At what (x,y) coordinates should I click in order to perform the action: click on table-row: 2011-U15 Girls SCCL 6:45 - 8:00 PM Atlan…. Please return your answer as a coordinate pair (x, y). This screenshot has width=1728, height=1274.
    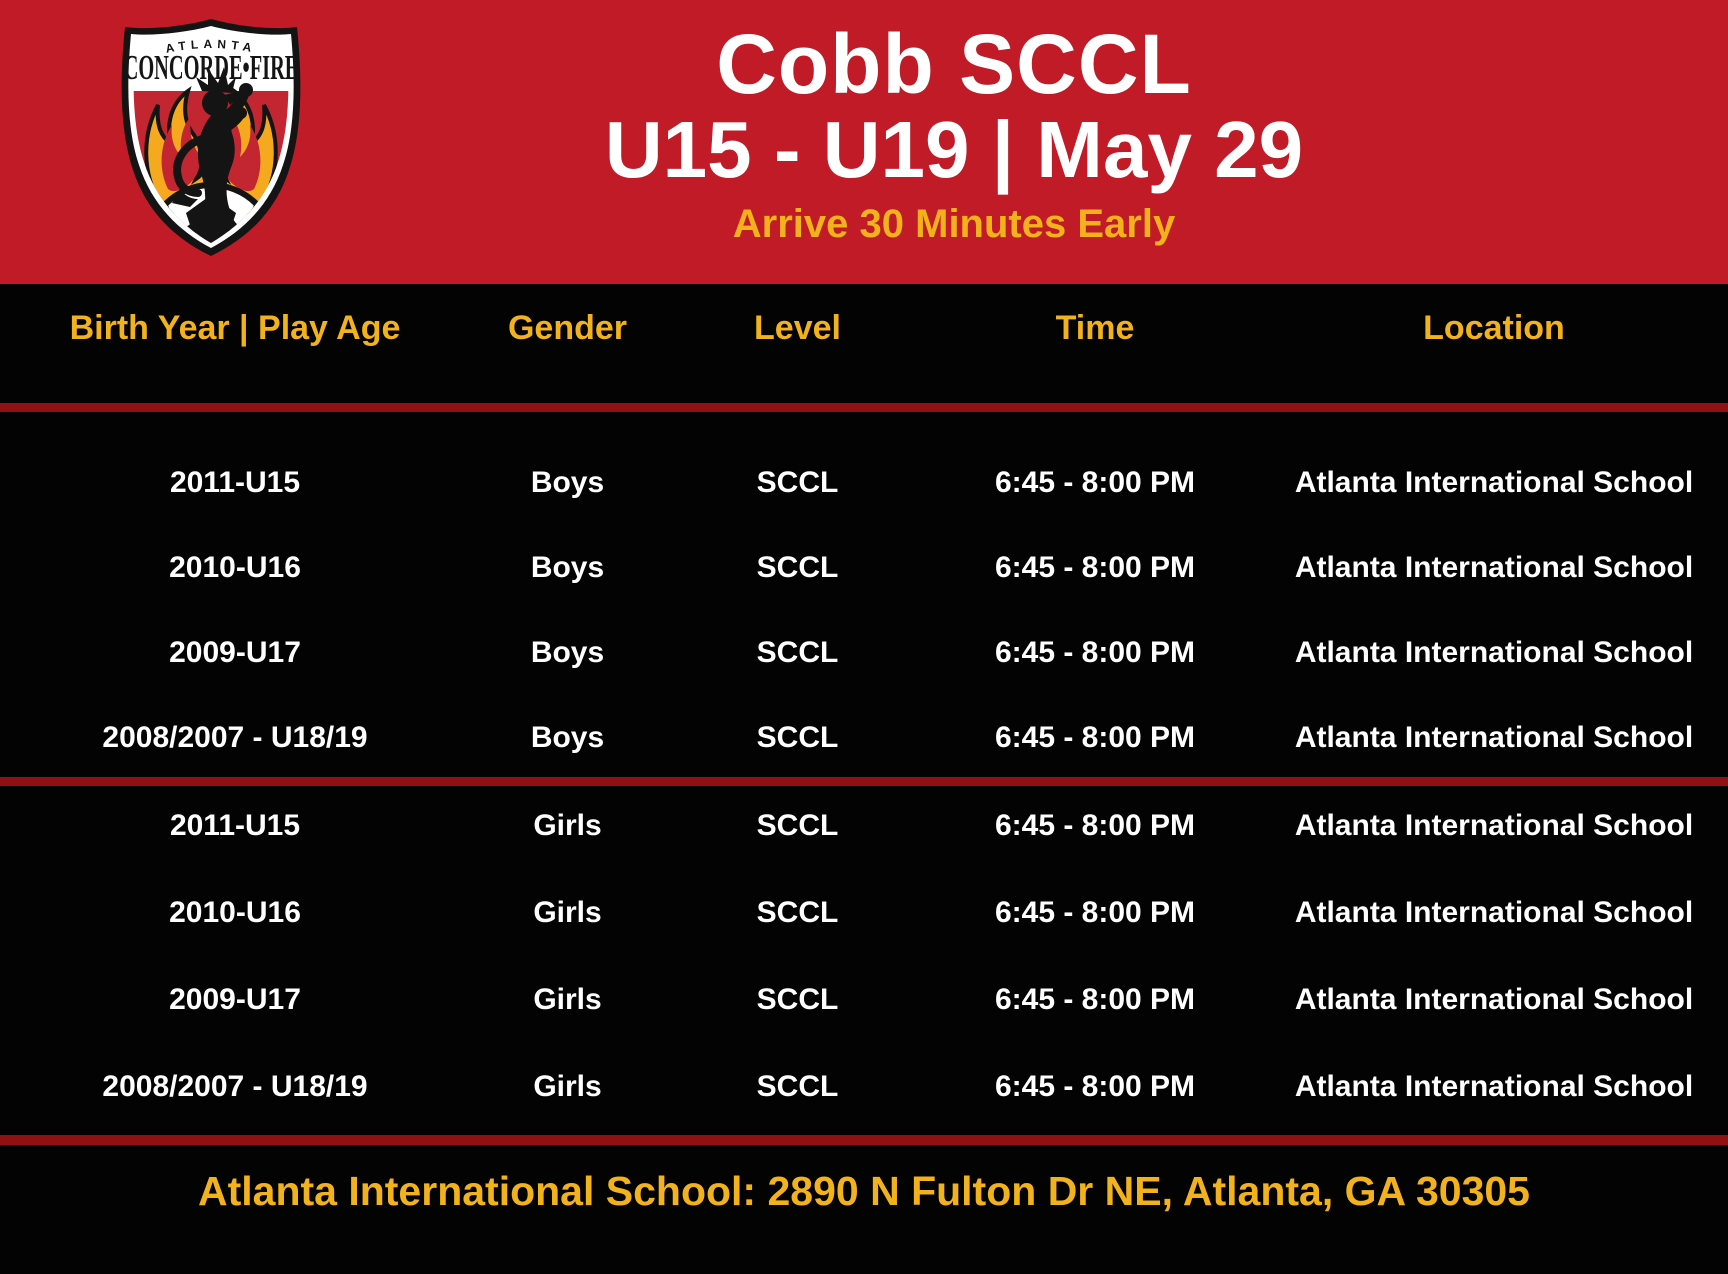
    Looking at the image, I should click on (864, 825).